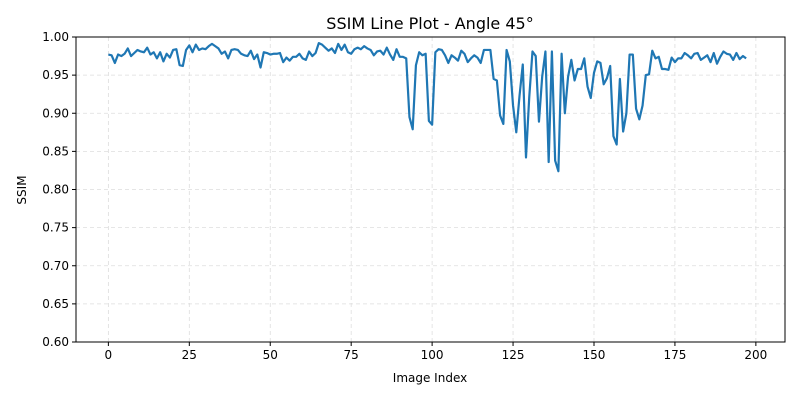 This screenshot has width=800, height=400. Describe the element at coordinates (270, 355) in the screenshot. I see `x-tick-label: 50` at that location.